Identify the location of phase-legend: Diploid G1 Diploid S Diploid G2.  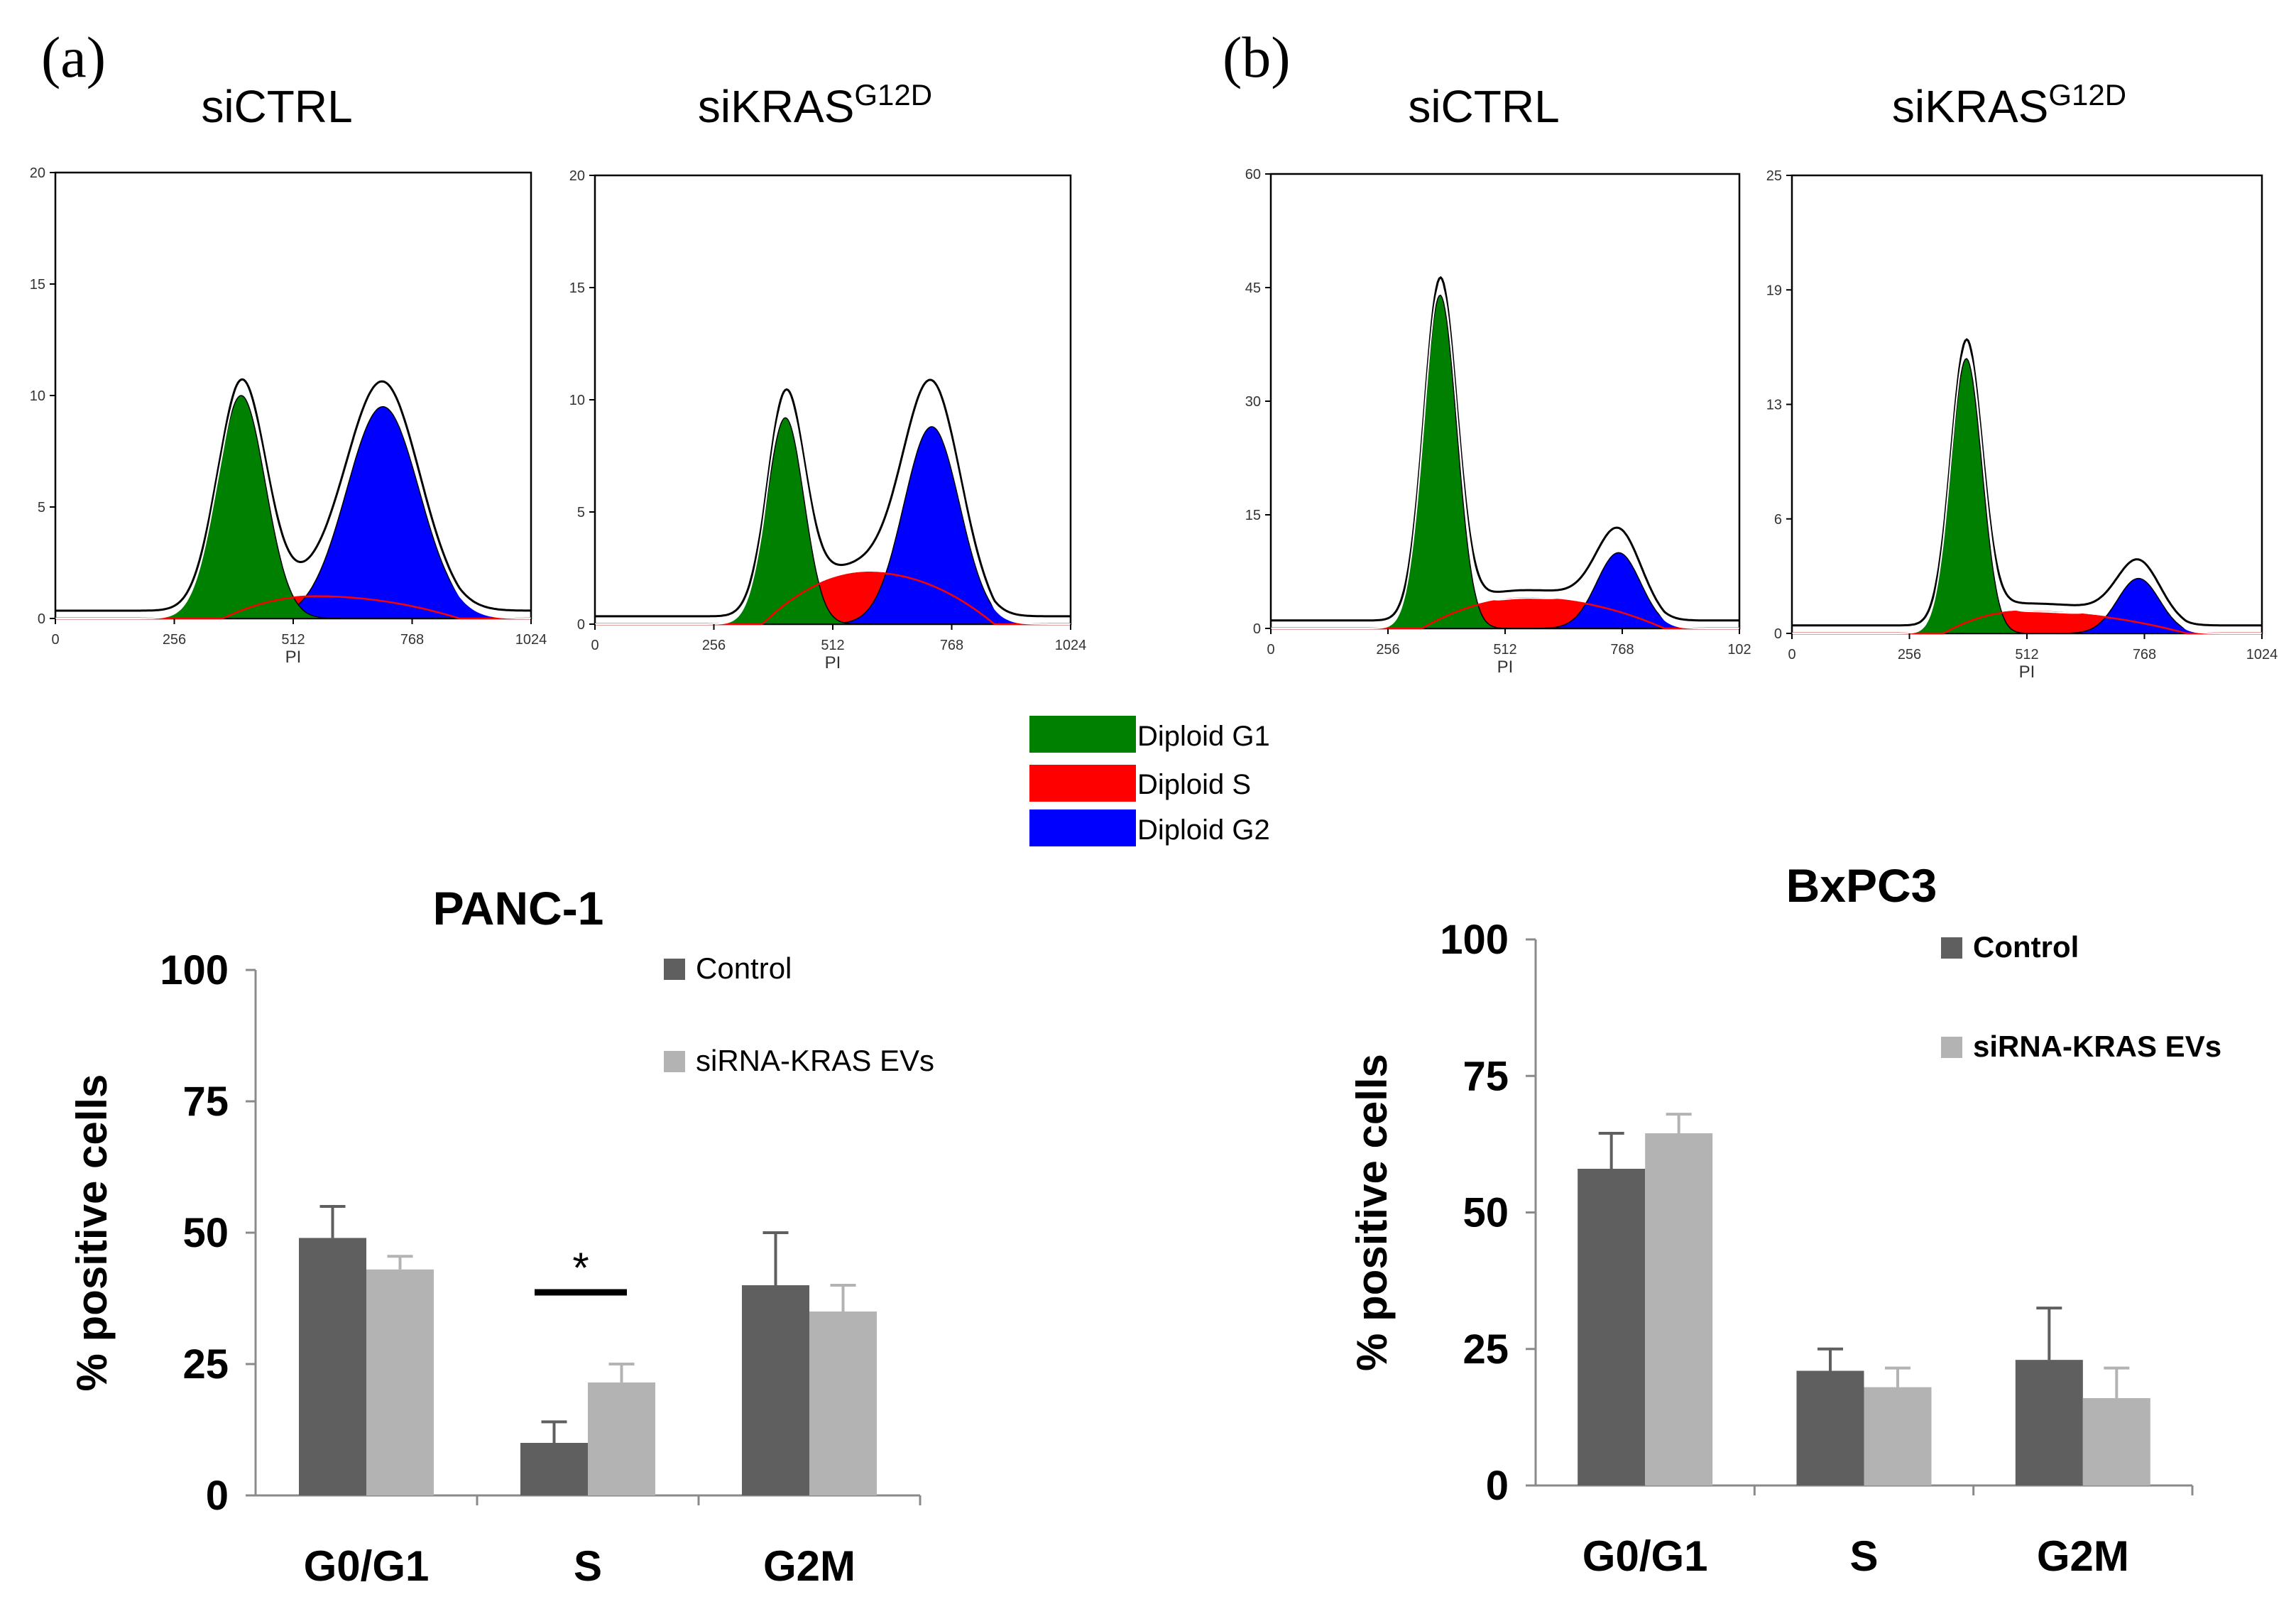
(1149, 781).